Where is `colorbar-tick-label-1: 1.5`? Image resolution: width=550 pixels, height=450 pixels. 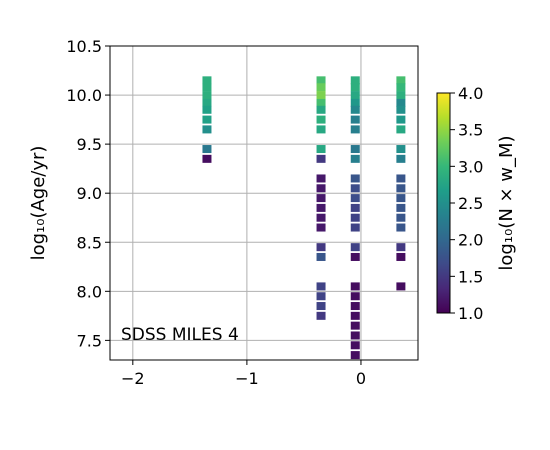 colorbar-tick-label-1: 1.5 is located at coordinates (470, 276).